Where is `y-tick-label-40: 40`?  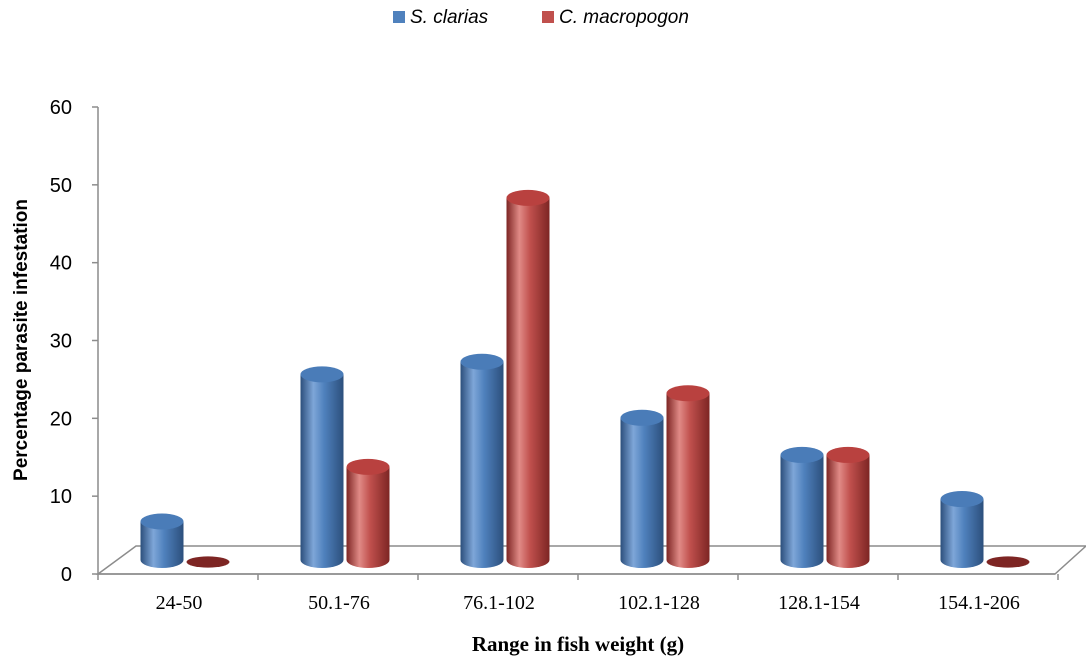
y-tick-label-40: 40 is located at coordinates (61, 264).